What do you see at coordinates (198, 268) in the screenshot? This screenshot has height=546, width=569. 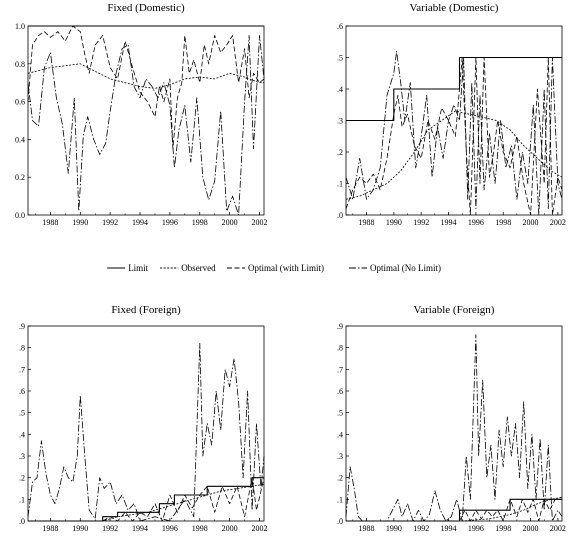 I see `legend-label: Observed` at bounding box center [198, 268].